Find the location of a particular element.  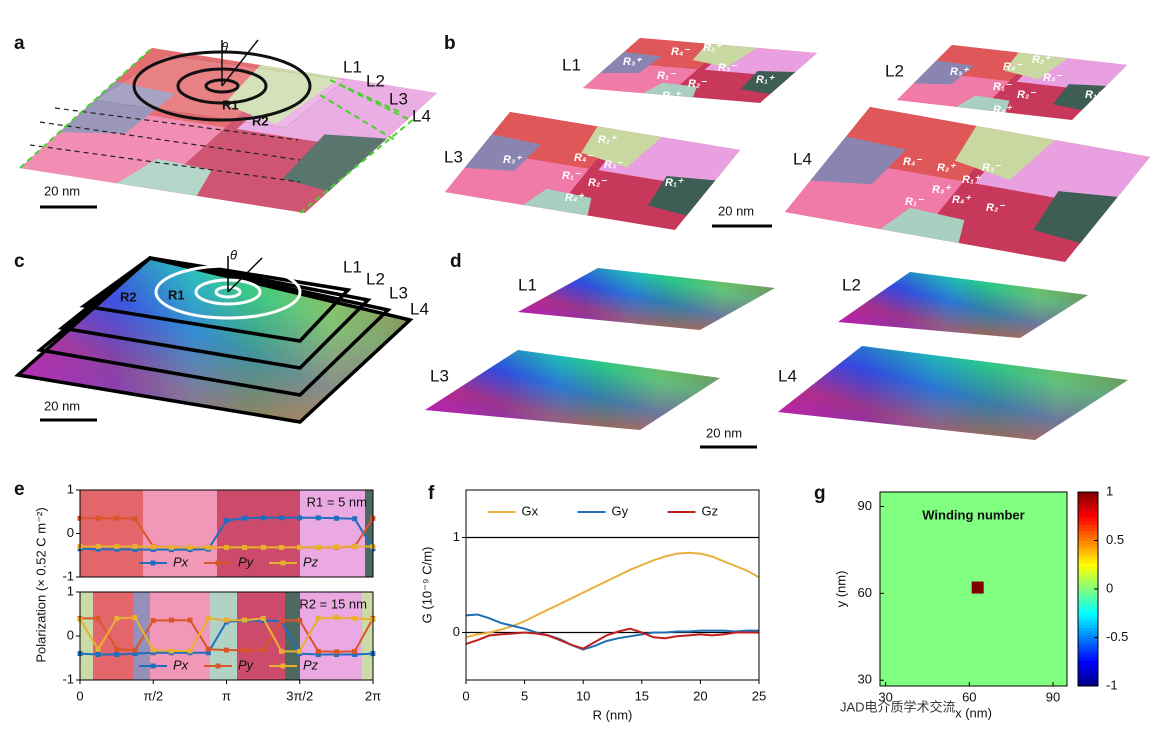

x-tick-label: 10 is located at coordinates (583, 695).